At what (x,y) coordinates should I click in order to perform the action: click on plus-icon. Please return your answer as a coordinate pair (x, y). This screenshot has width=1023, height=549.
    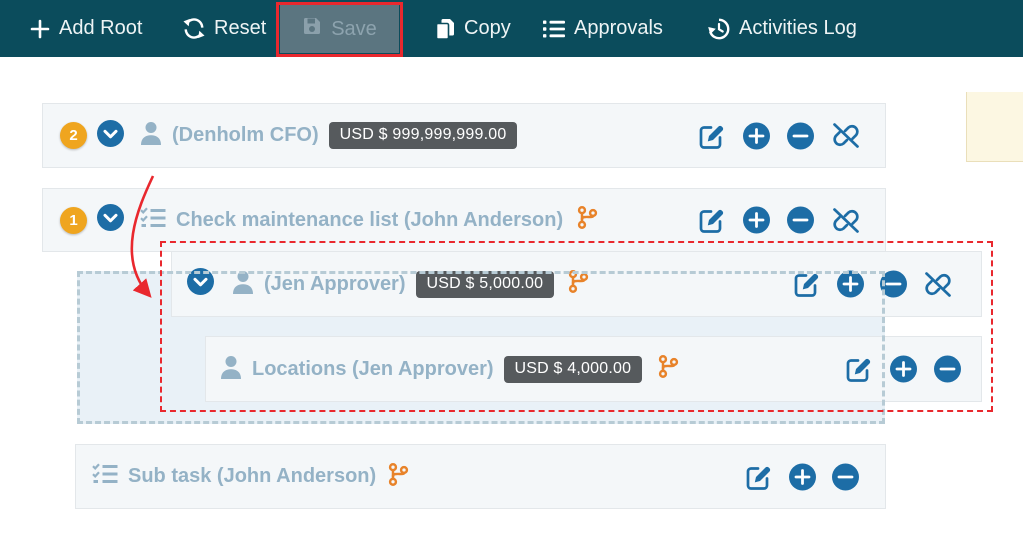
    Looking at the image, I should click on (40, 29).